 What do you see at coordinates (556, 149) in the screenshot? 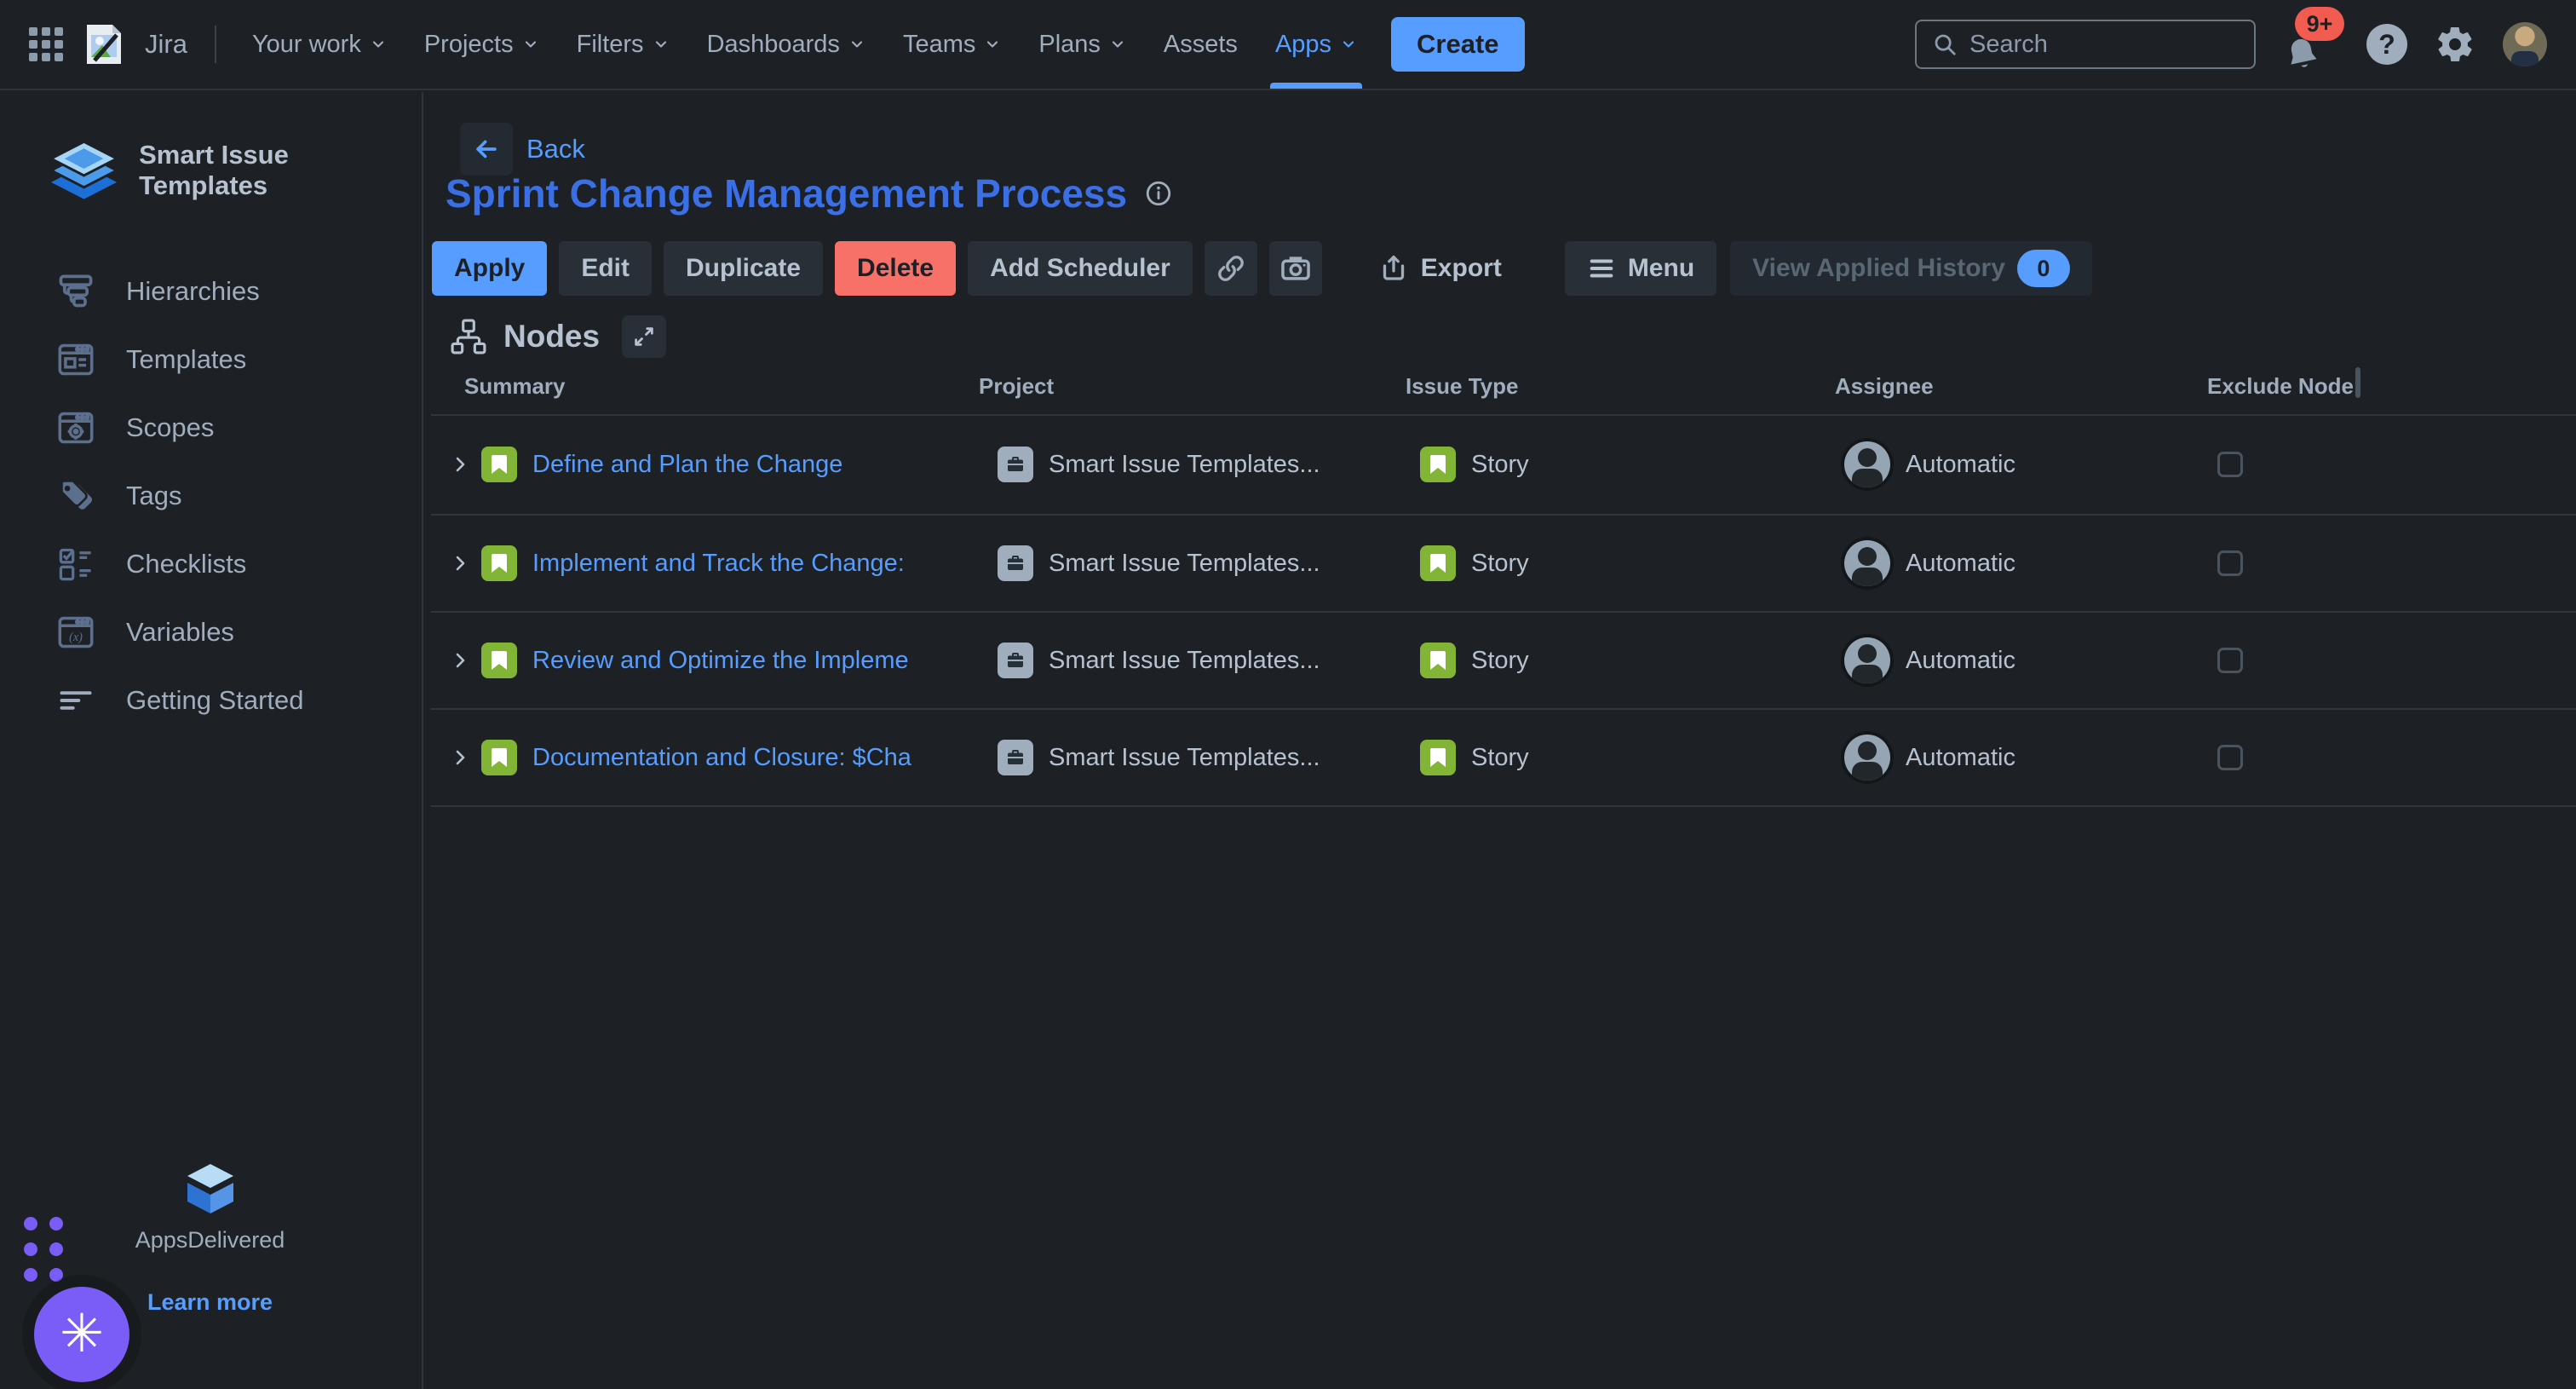
I see `back-label: Back` at bounding box center [556, 149].